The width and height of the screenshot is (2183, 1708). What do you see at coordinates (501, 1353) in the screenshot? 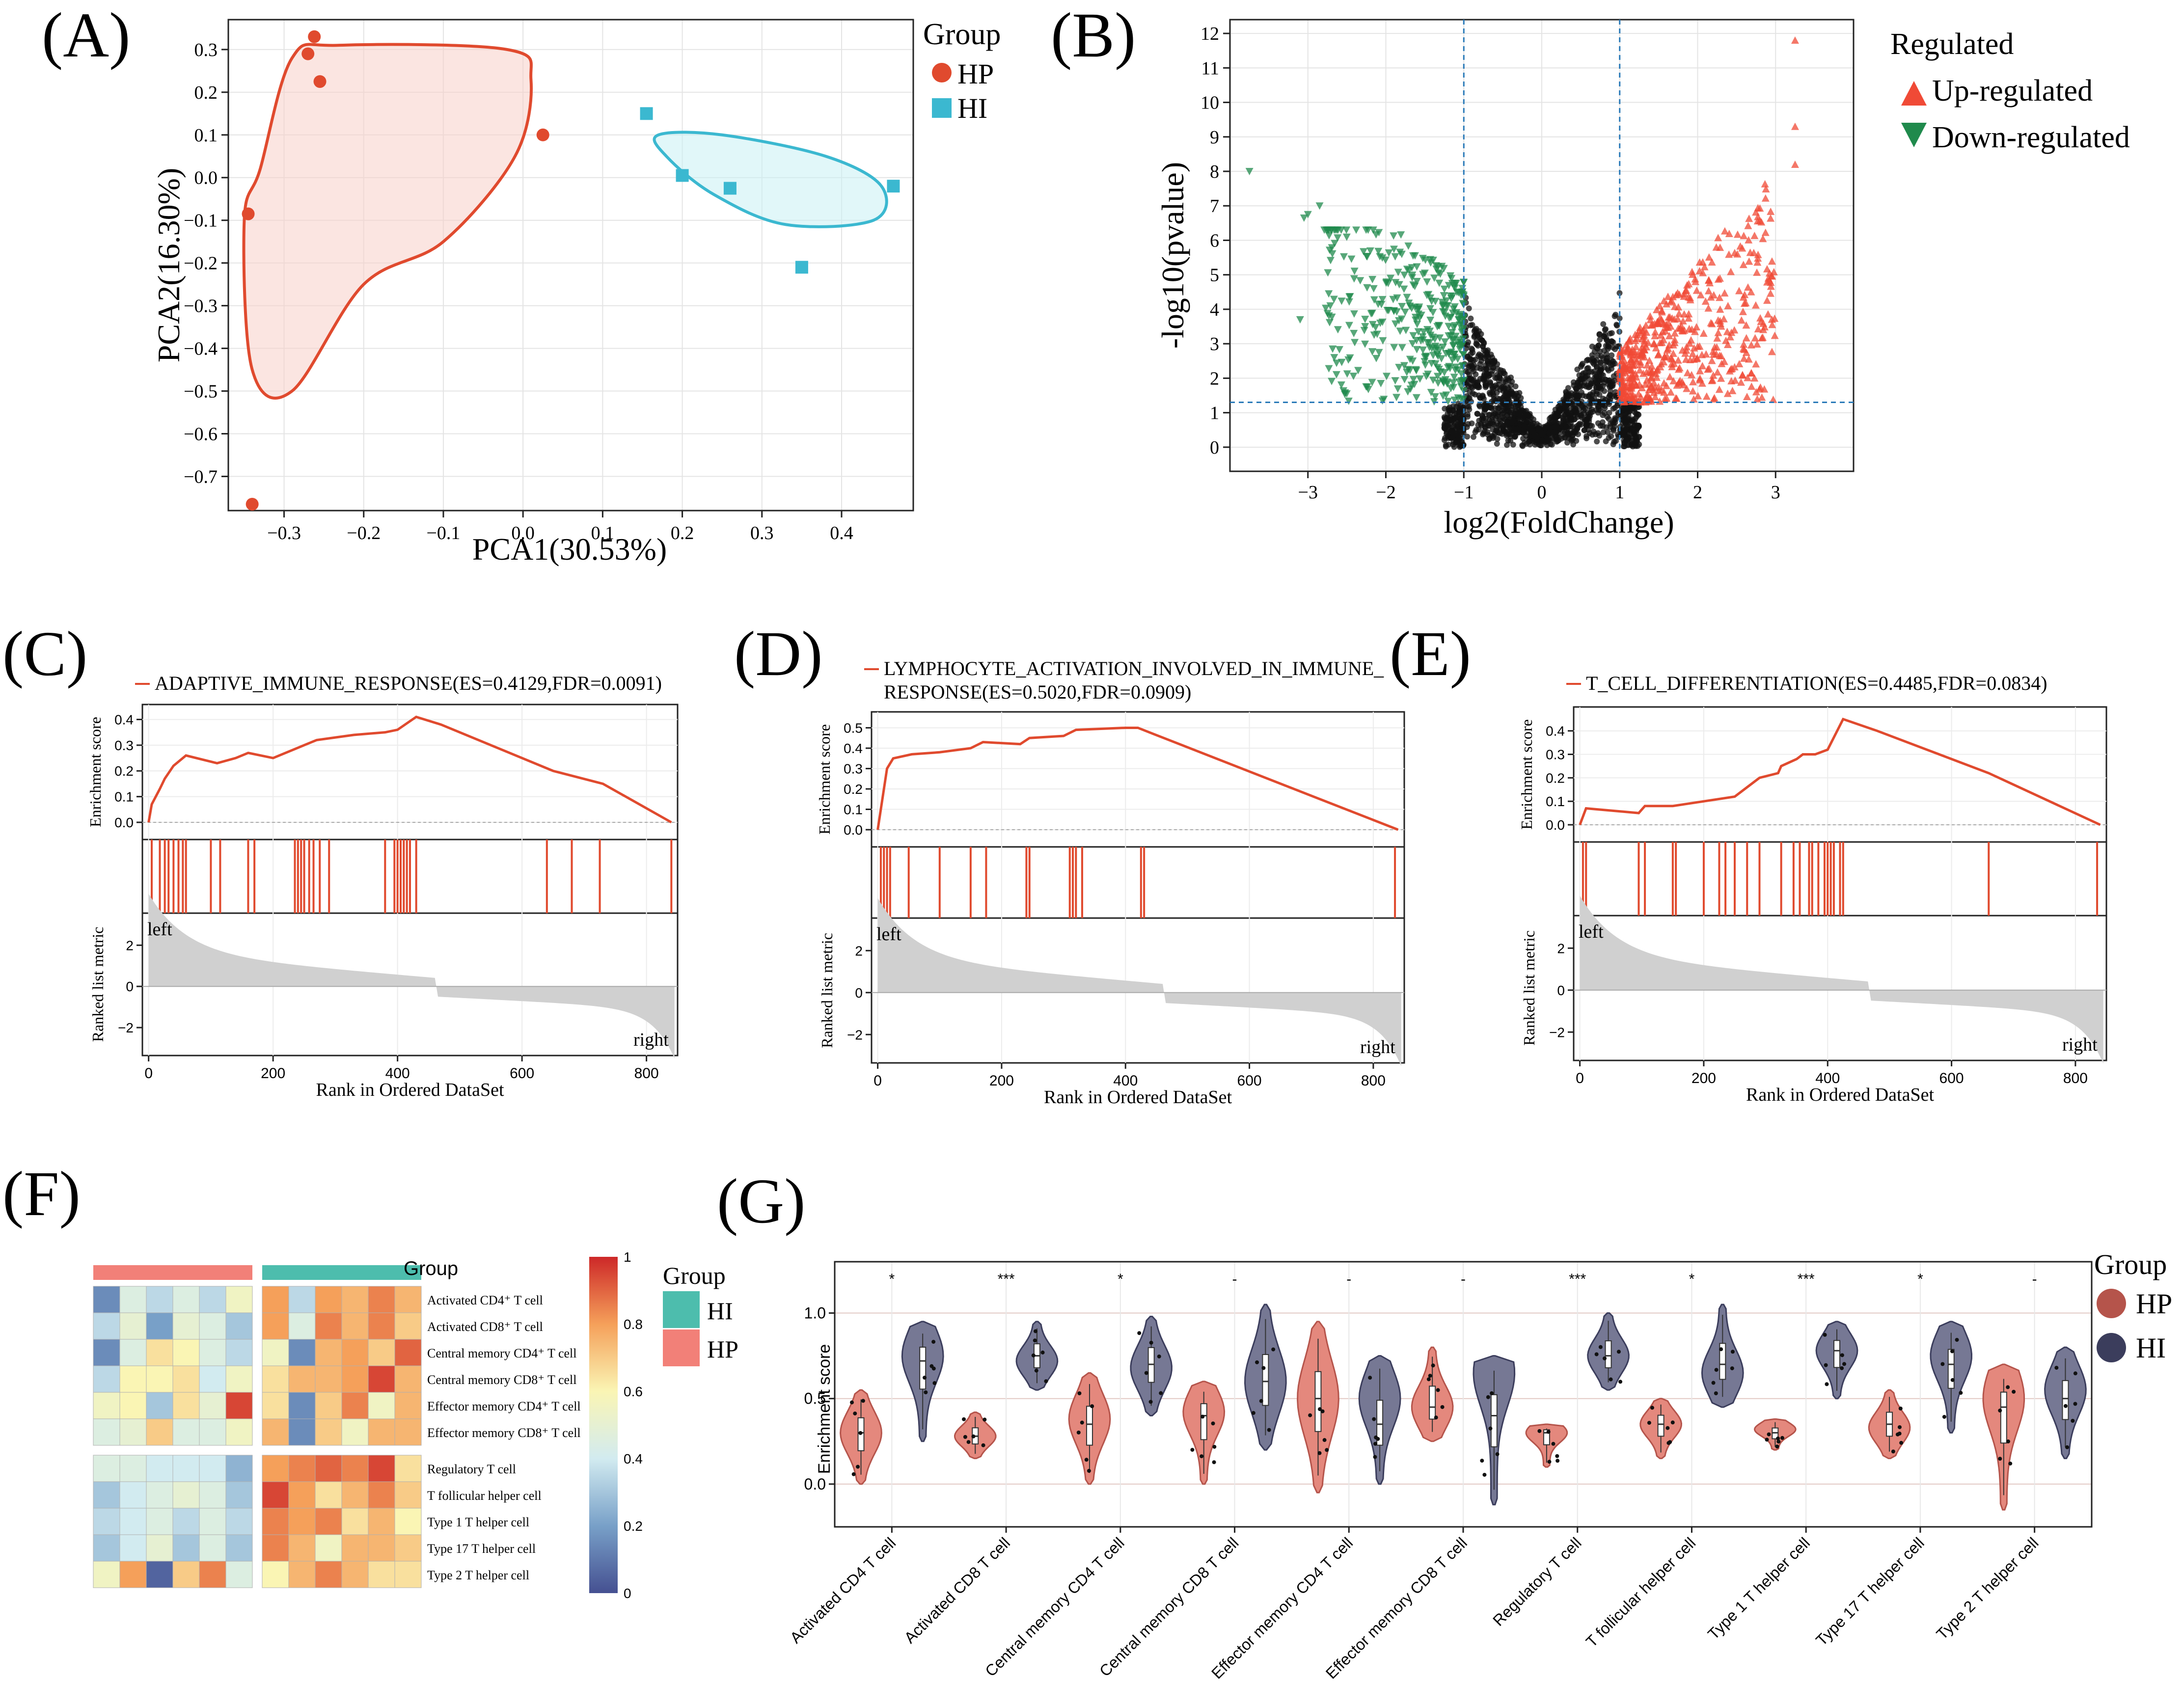
I see `heatmap-row-label: Central memory CD4⁺ T cell` at bounding box center [501, 1353].